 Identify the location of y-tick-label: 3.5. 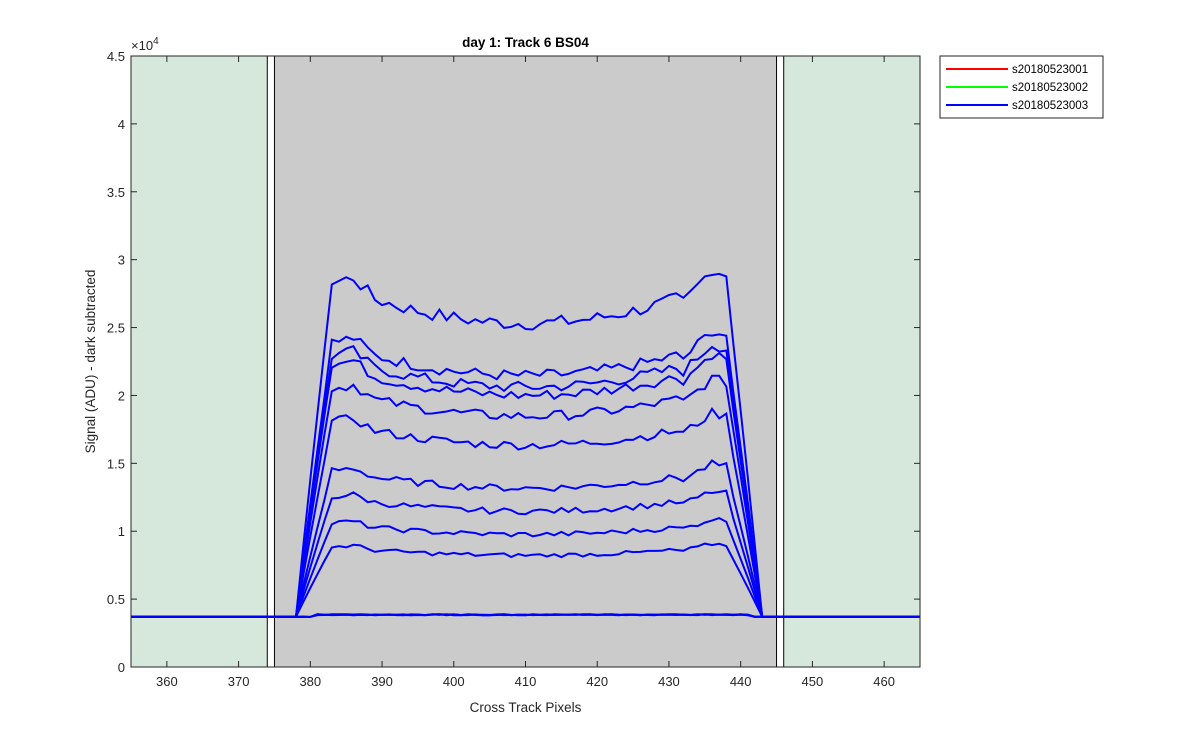
(116, 192).